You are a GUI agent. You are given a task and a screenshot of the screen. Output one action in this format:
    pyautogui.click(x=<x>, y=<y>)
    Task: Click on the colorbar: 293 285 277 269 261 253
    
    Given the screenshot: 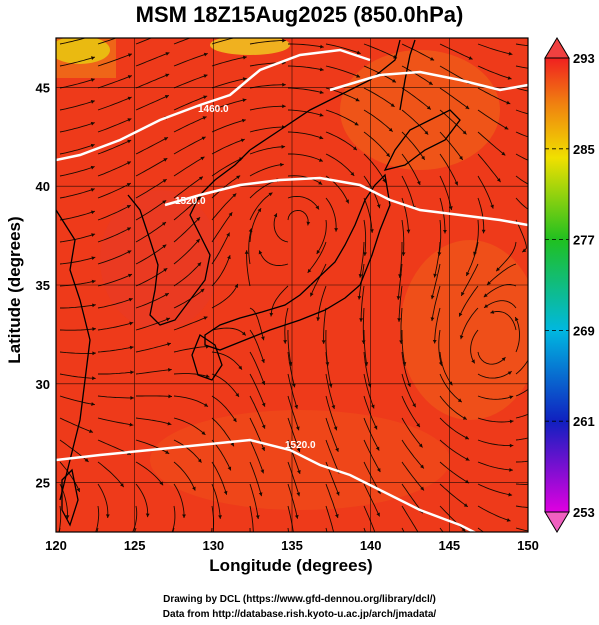 What is the action you would take?
    pyautogui.click(x=569, y=285)
    